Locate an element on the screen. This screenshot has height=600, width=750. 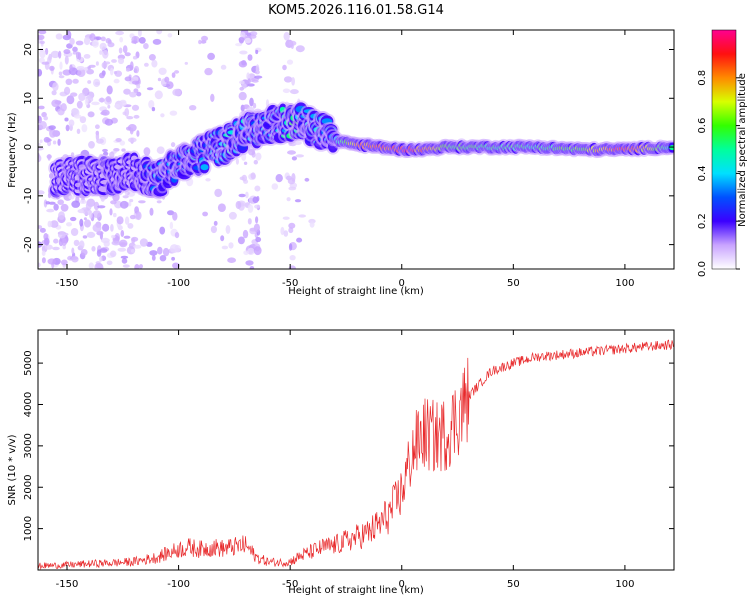
snr-x-label: Height of straight line (km) is located at coordinates (356, 590).